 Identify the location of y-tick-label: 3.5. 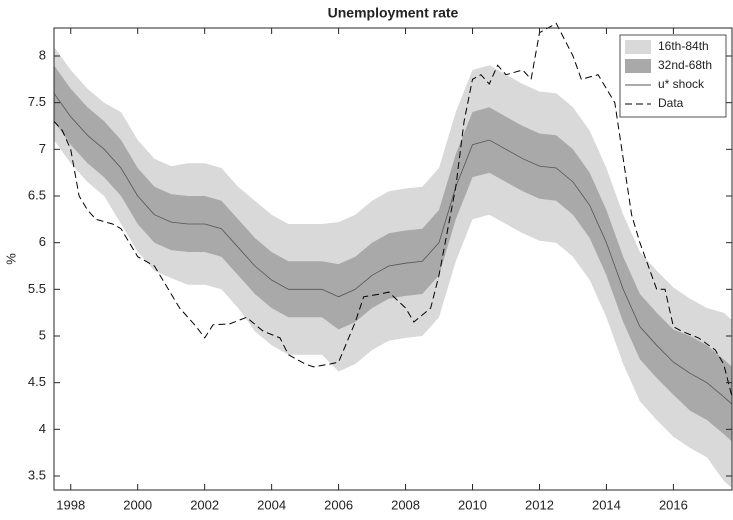
(37, 474).